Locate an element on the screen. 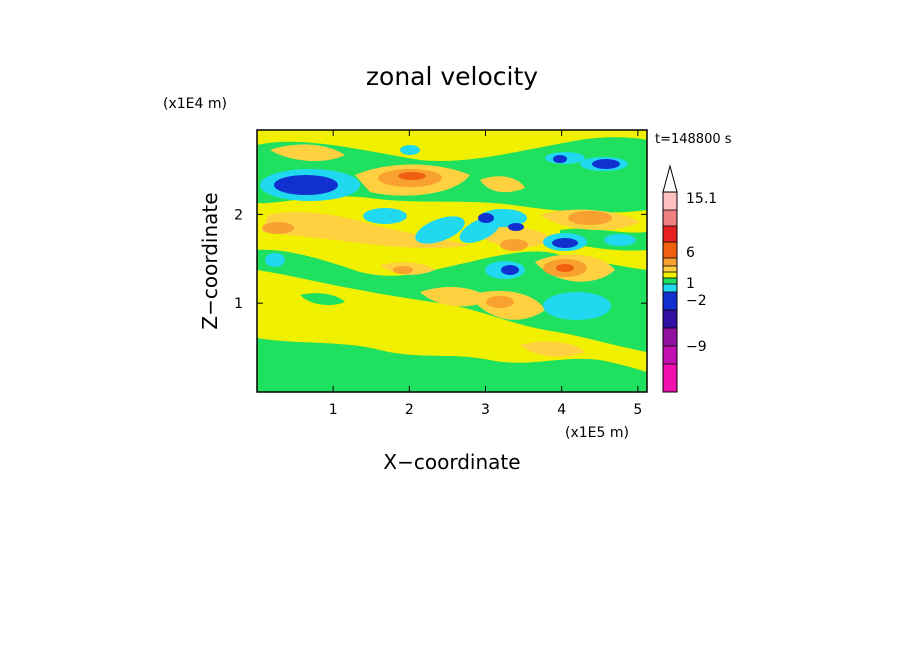  colorbar-frame is located at coordinates (670, 292).